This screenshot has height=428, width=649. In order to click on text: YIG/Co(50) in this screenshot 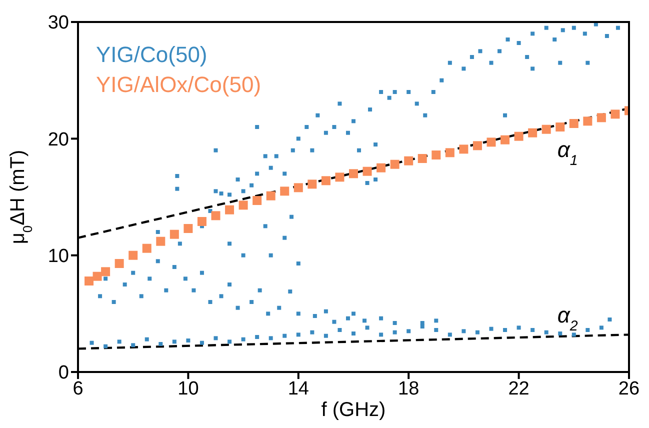, I will do `click(152, 55)`.